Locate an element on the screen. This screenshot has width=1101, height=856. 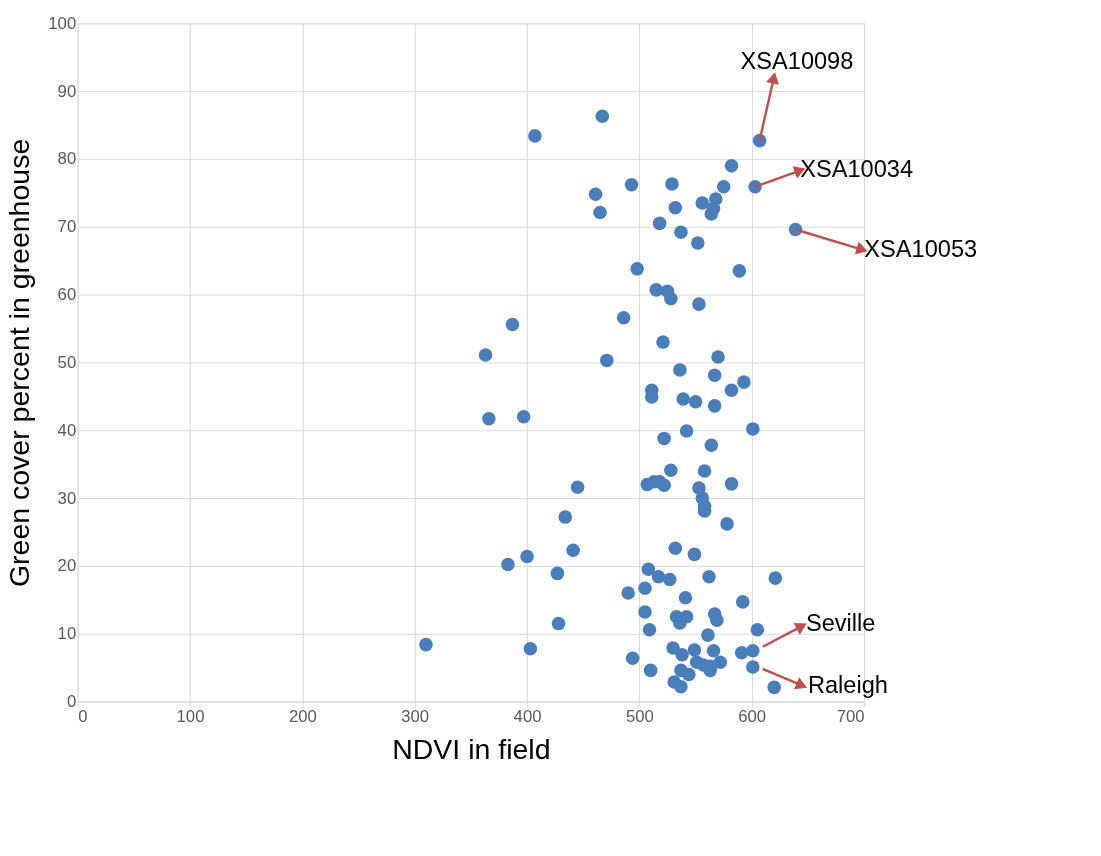
y-tick-label: 90 is located at coordinates (67, 91).